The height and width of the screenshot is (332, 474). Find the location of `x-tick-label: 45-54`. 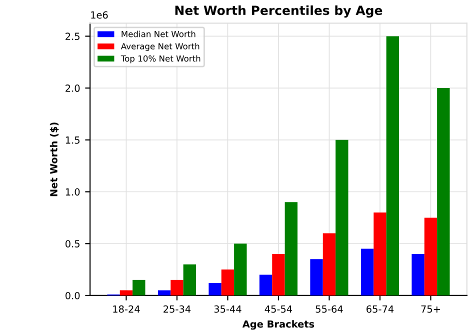

x-tick-label: 45-54 is located at coordinates (278, 309).